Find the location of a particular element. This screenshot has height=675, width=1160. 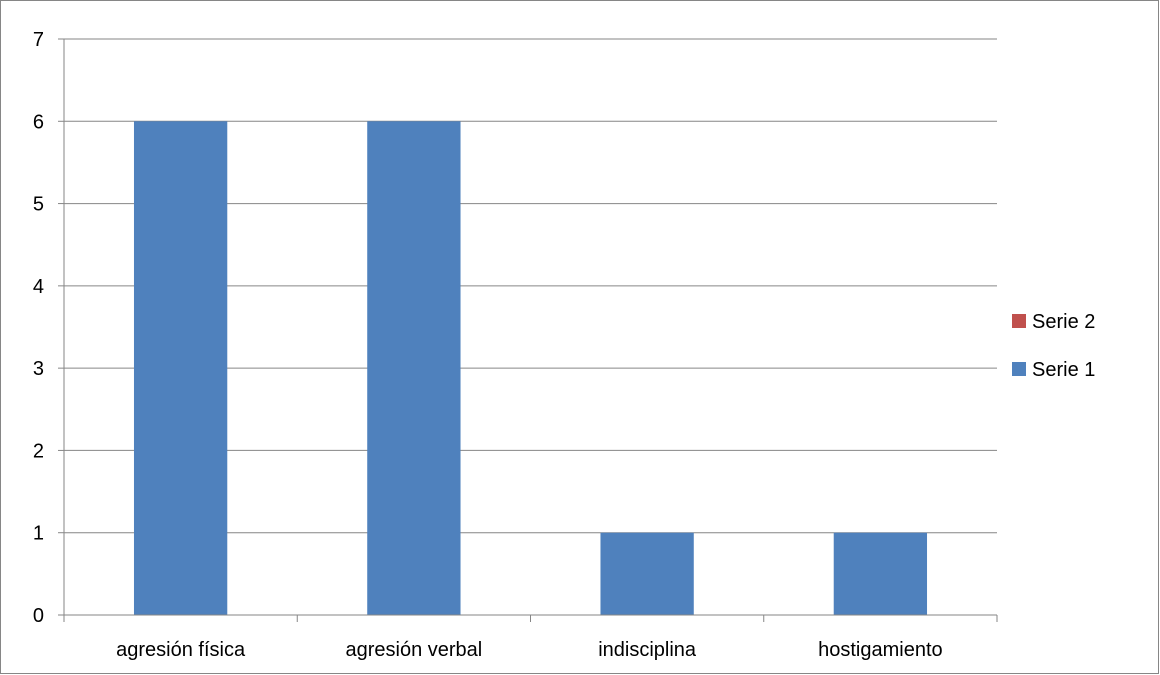

x-category-label: agresión verbal is located at coordinates (414, 650).